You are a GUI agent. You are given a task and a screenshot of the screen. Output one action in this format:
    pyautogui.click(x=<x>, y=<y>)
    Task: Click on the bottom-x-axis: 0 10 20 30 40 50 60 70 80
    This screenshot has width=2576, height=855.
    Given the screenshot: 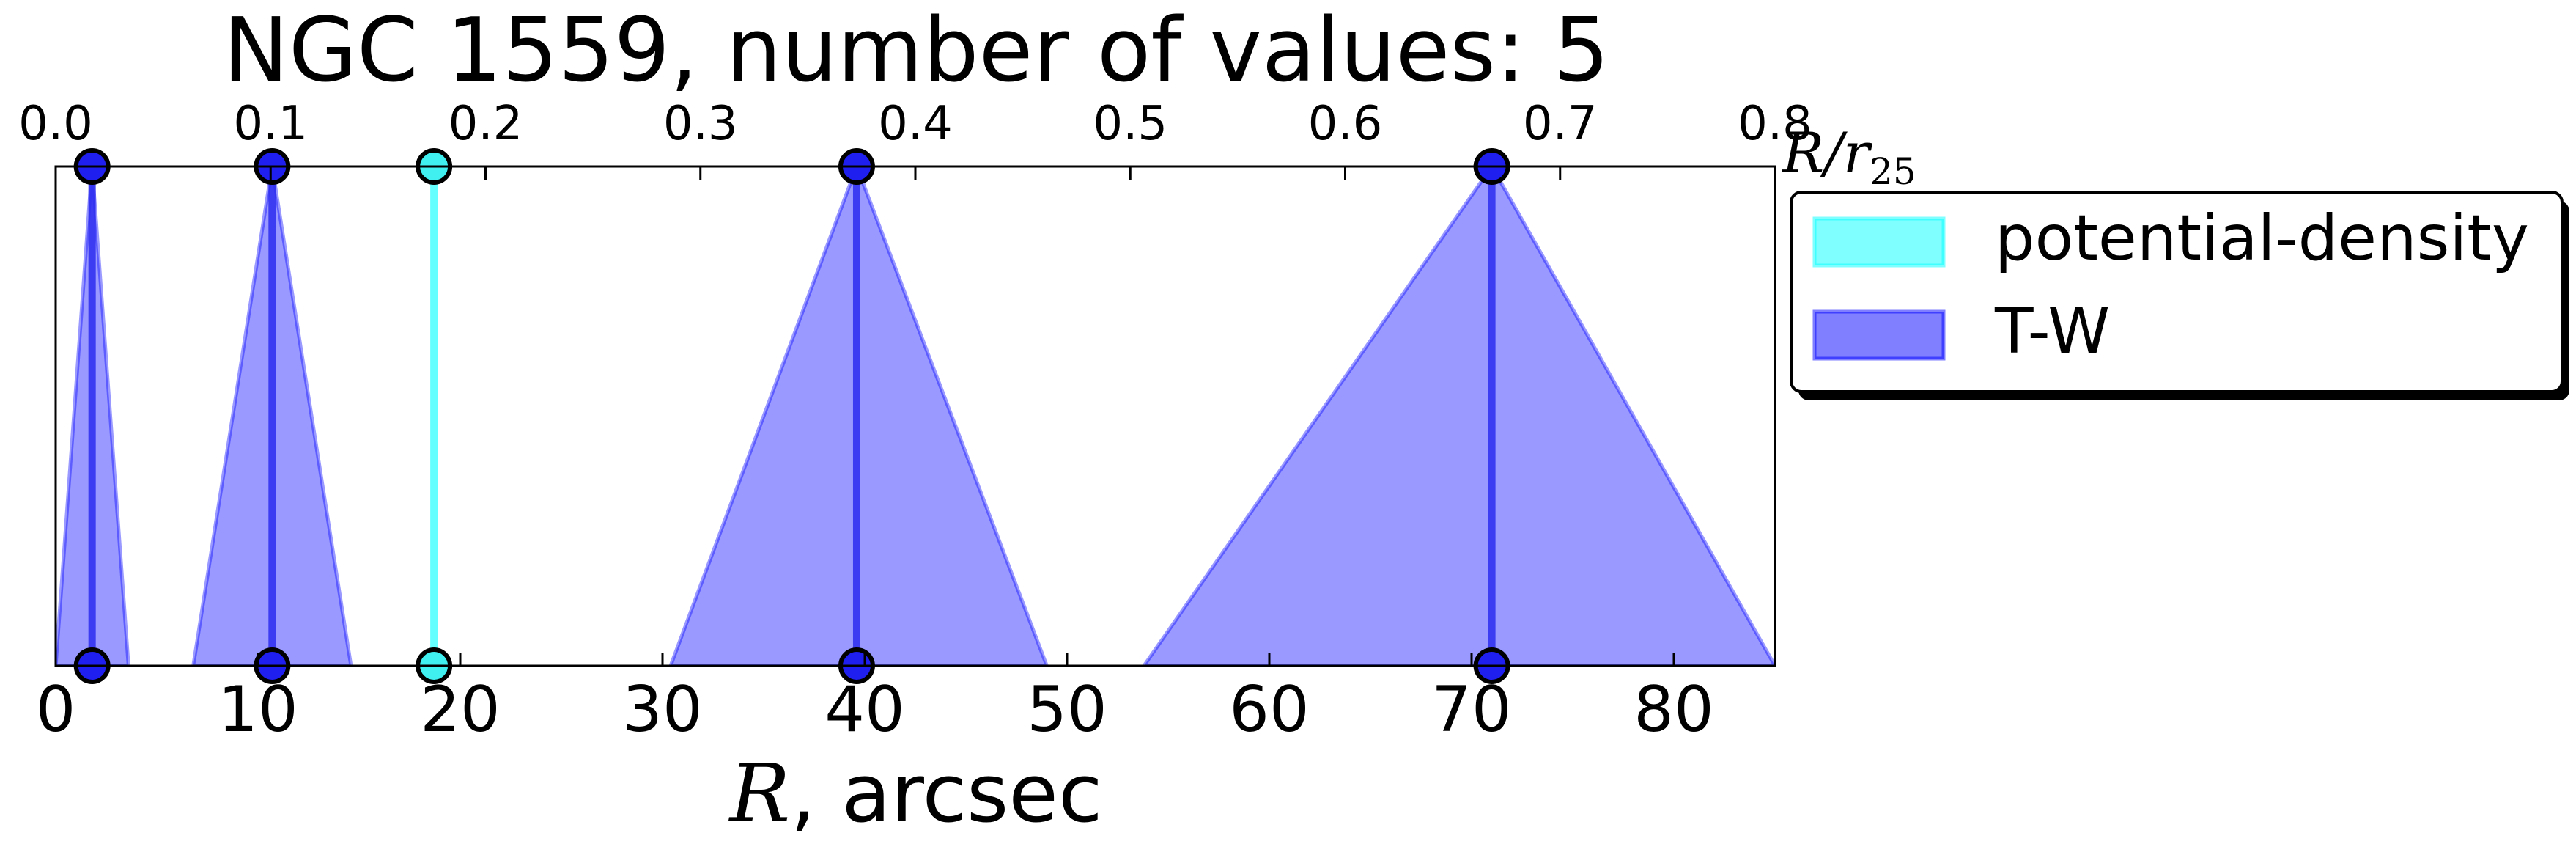 What is the action you would take?
    pyautogui.click(x=875, y=699)
    